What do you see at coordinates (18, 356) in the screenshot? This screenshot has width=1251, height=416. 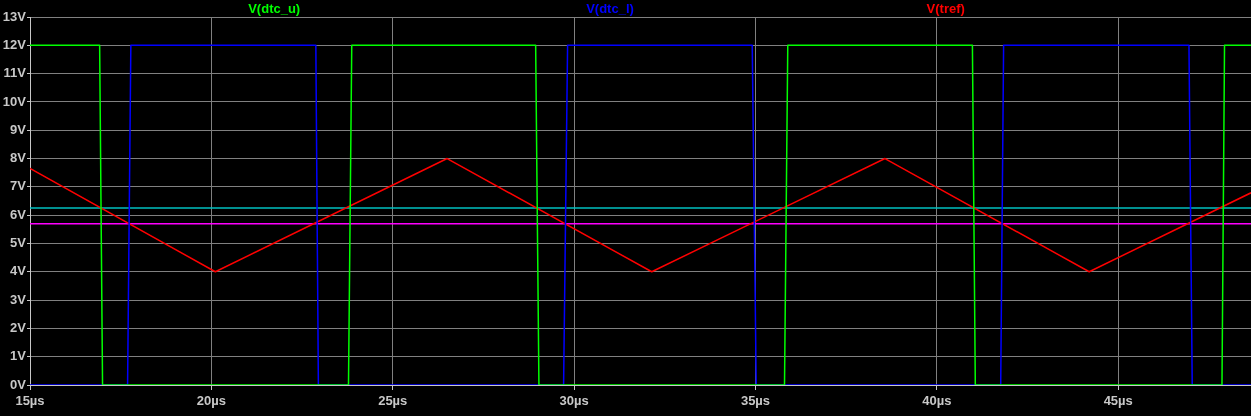 I see `y-tick-label: 1V` at bounding box center [18, 356].